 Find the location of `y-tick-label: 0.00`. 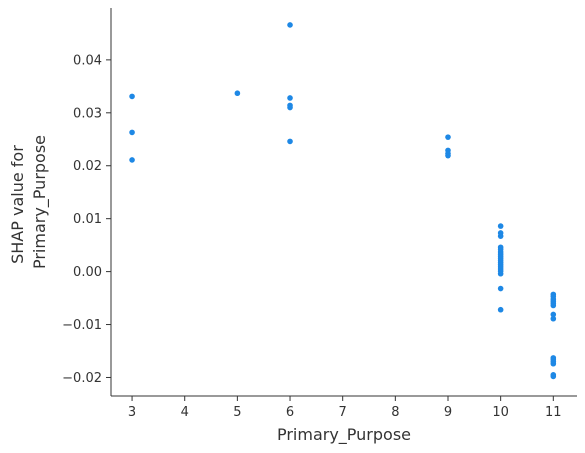

y-tick-label: 0.00 is located at coordinates (87, 272).